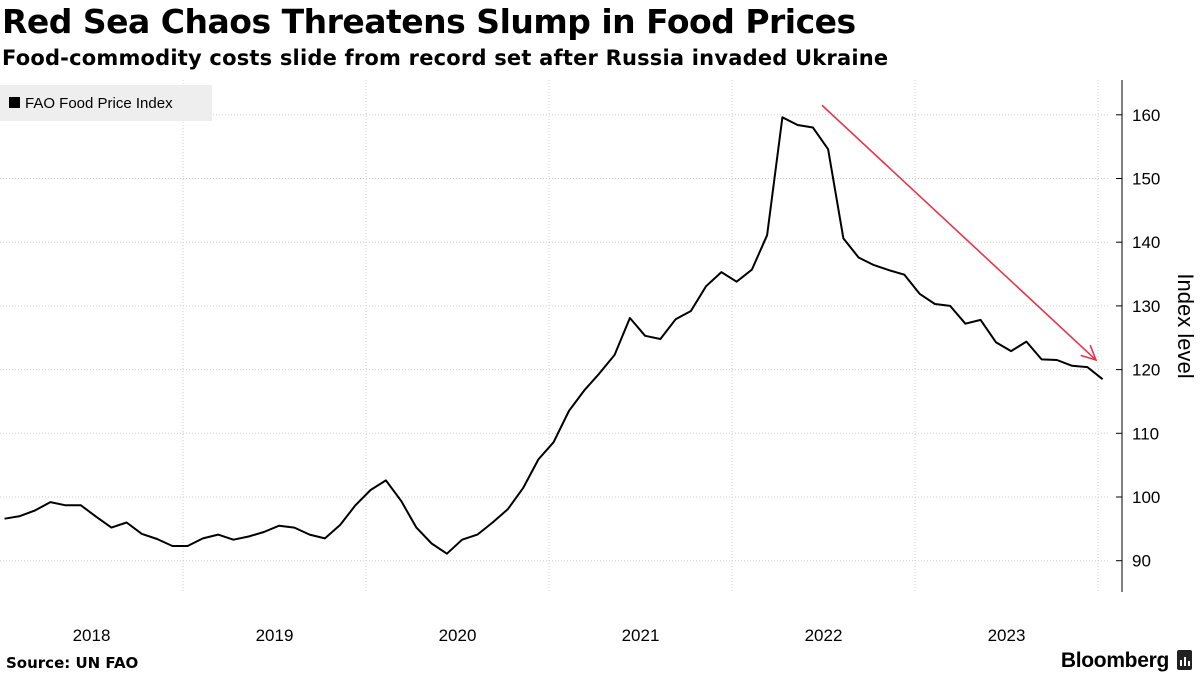 The height and width of the screenshot is (675, 1200). Describe the element at coordinates (1184, 660) in the screenshot. I see `bloomberg-terminal-icon` at that location.